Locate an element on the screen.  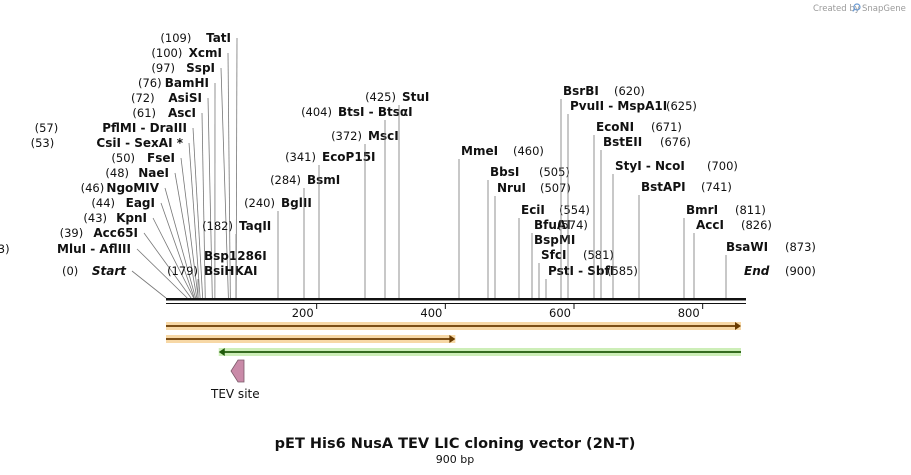
site-position: (179) is located at coordinates (182, 271).